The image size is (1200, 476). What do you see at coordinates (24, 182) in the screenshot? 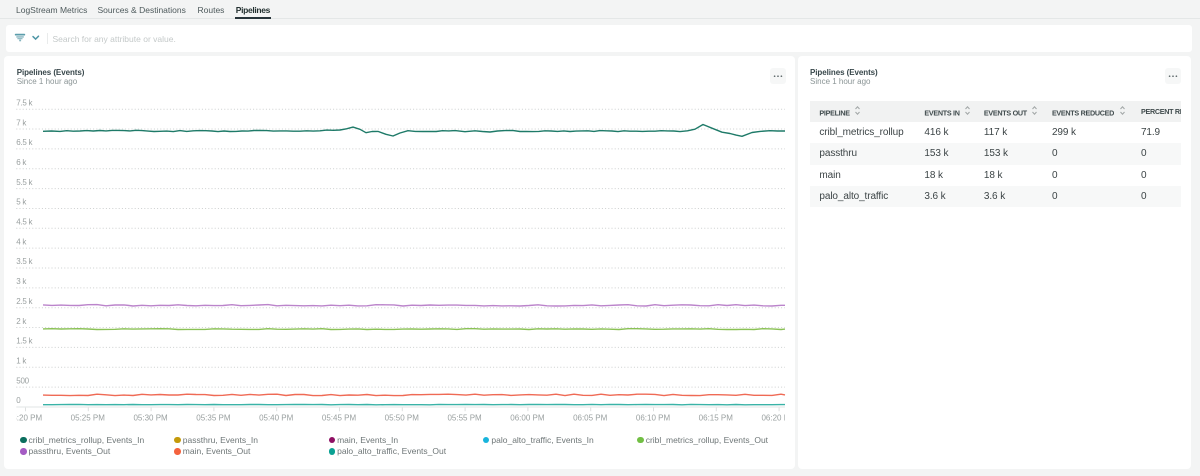
I see `svg-text: 5.5 k` at bounding box center [24, 182].